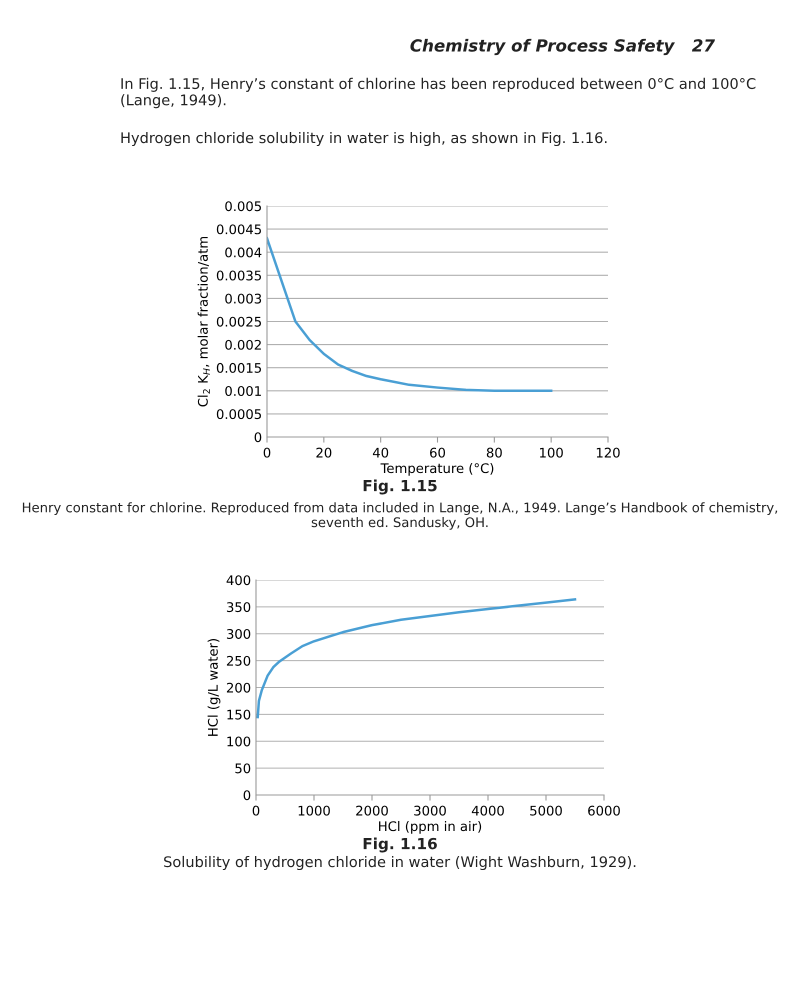 This screenshot has height=987, width=800. I want to click on x-tick-label: 4000, so click(488, 811).